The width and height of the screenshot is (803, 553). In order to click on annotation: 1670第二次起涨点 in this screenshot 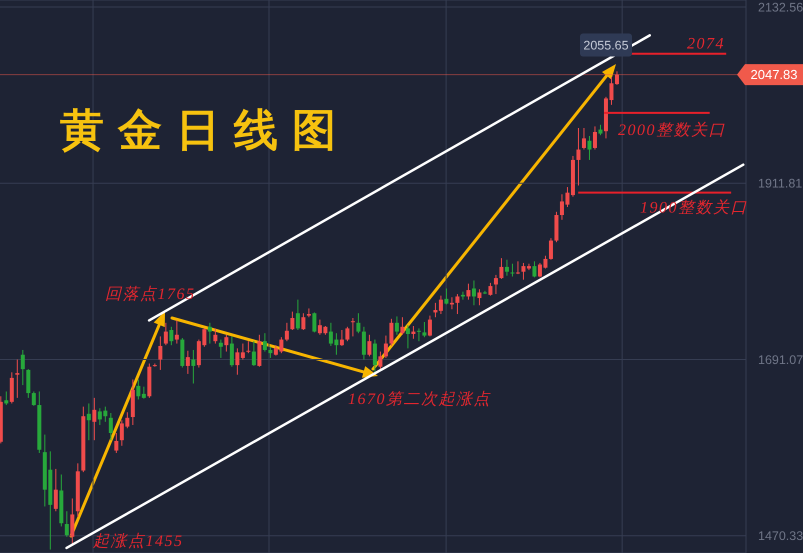, I will do `click(420, 399)`.